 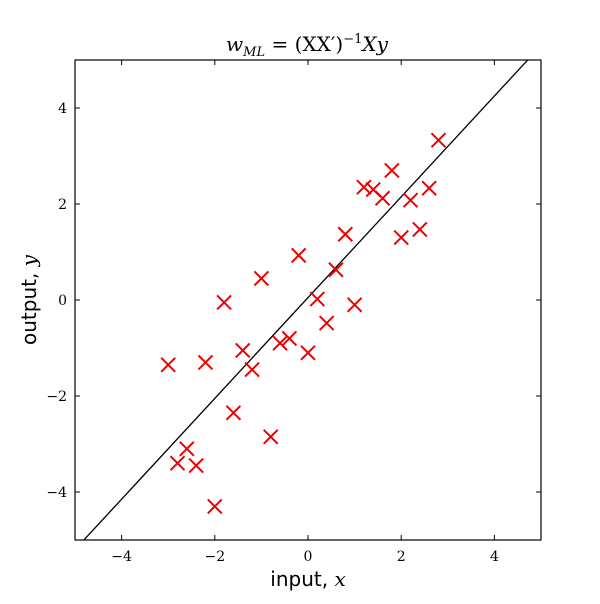 I want to click on chart-title-w: w, so click(x=234, y=44).